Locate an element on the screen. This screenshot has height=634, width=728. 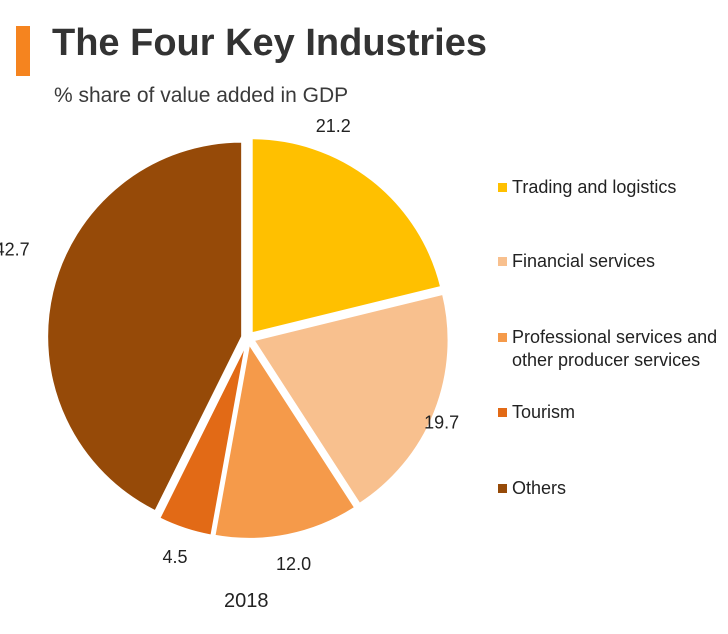
legend-label-financial: Financial services is located at coordinates (584, 261).